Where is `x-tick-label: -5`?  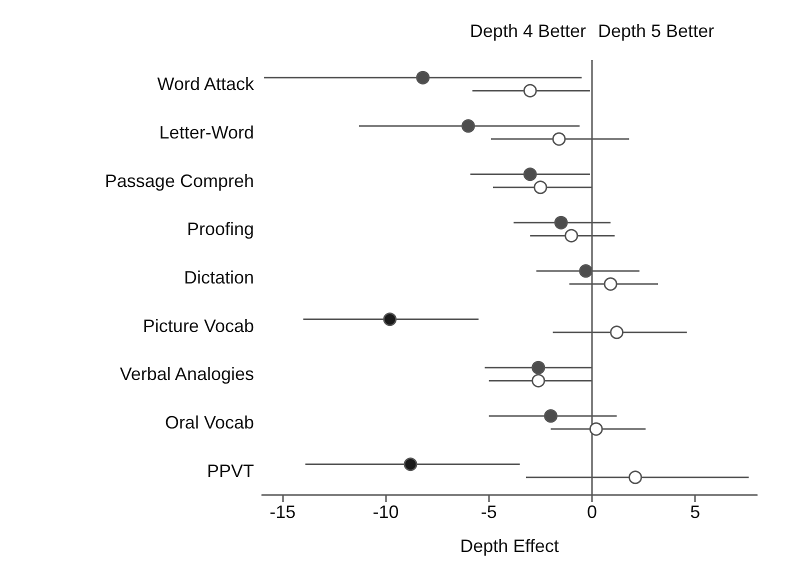
x-tick-label: -5 is located at coordinates (488, 512).